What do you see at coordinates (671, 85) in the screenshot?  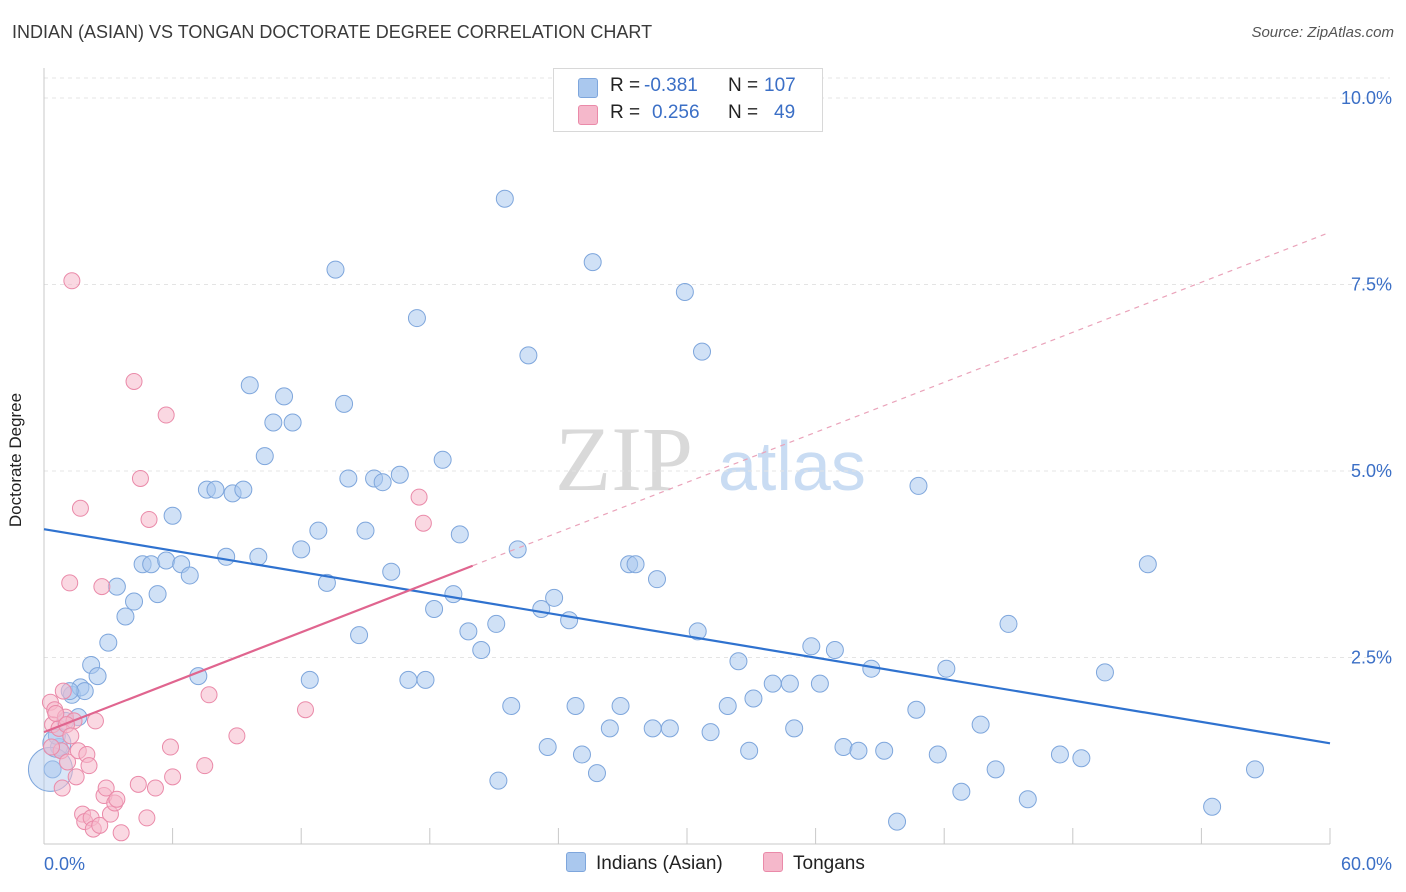 I see `legend-r-value: -0.381` at bounding box center [671, 85].